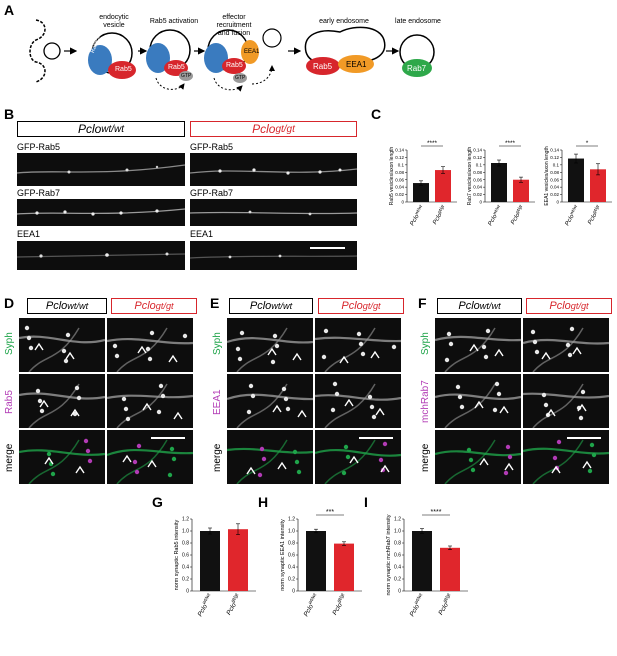  What do you see at coordinates (9, 10) in the screenshot?
I see `panel-label-a: A` at bounding box center [9, 10].